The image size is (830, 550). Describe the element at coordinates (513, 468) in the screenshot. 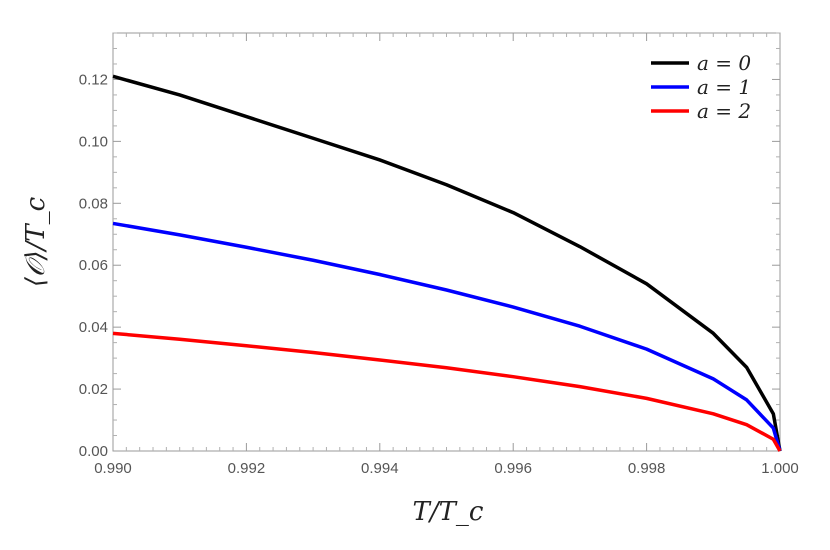

I see `x-tick-label: 0.996` at that location.